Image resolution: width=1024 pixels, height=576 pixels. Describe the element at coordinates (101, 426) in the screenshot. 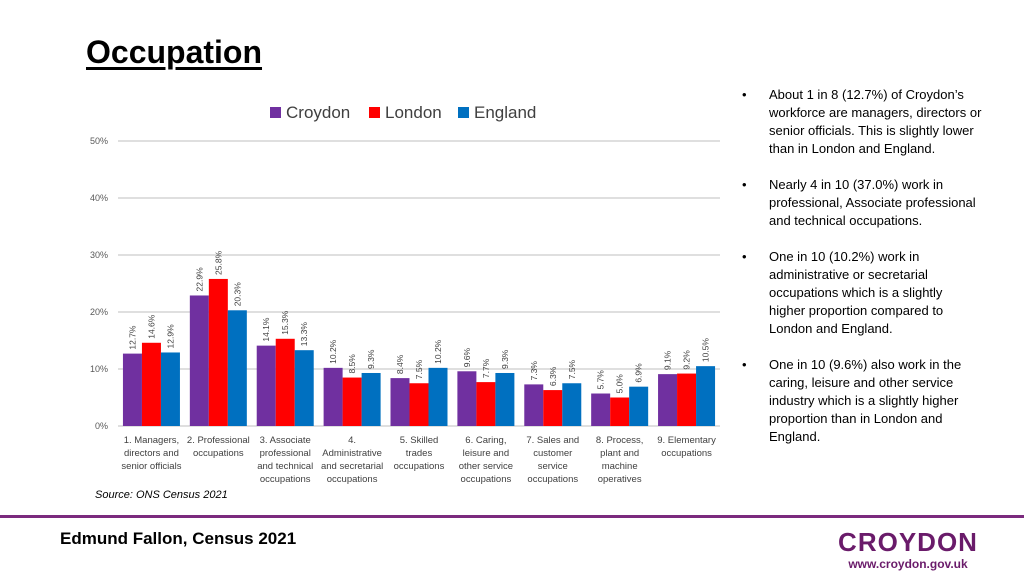

I see `y-tick-label: 0%` at that location.